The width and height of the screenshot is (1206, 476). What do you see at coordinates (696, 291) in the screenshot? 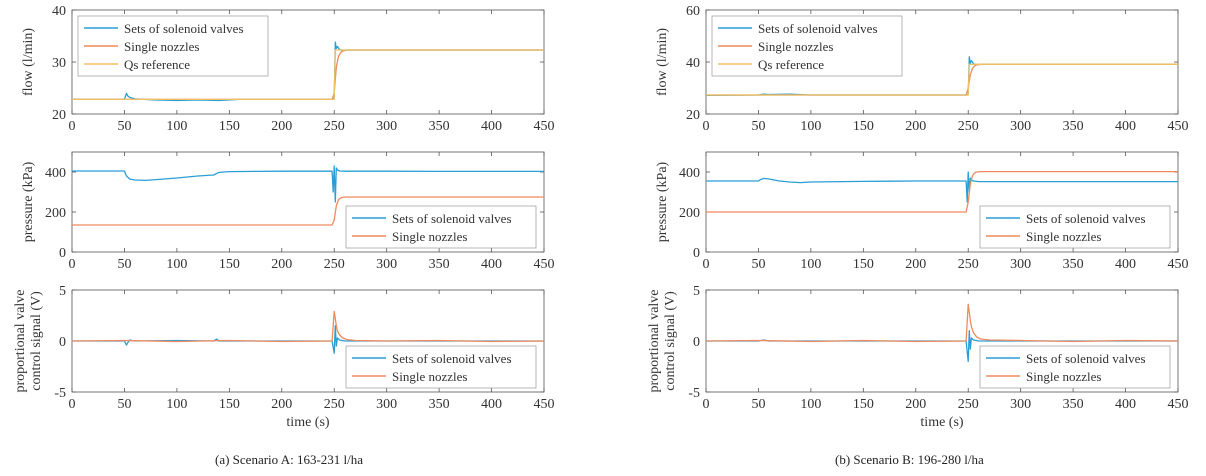
I see `y-tick-label: 5` at bounding box center [696, 291].